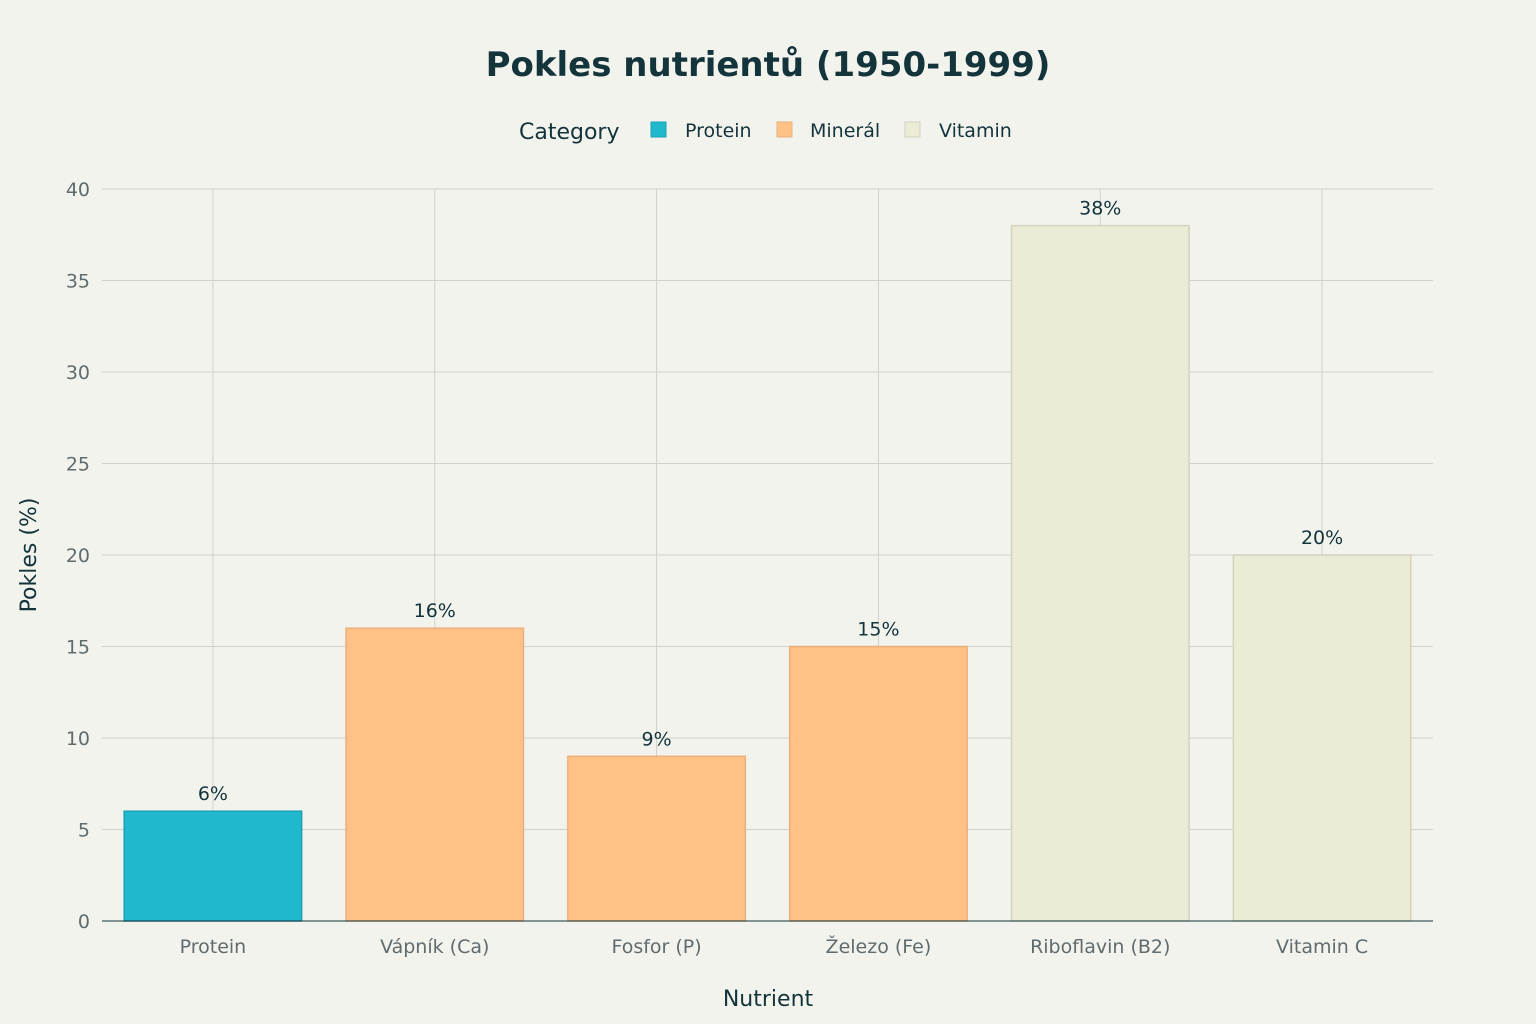  I want to click on data-label: 9%, so click(657, 739).